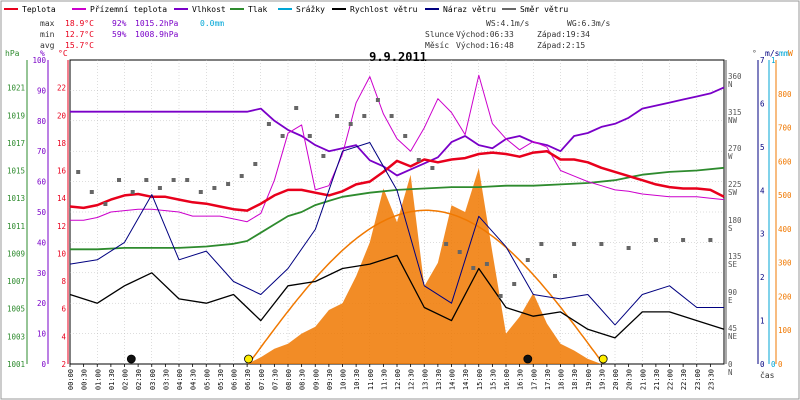 This screenshot has height=400, width=800. I want to click on axis-tick-pressure_hpa: 1013, so click(16, 198).